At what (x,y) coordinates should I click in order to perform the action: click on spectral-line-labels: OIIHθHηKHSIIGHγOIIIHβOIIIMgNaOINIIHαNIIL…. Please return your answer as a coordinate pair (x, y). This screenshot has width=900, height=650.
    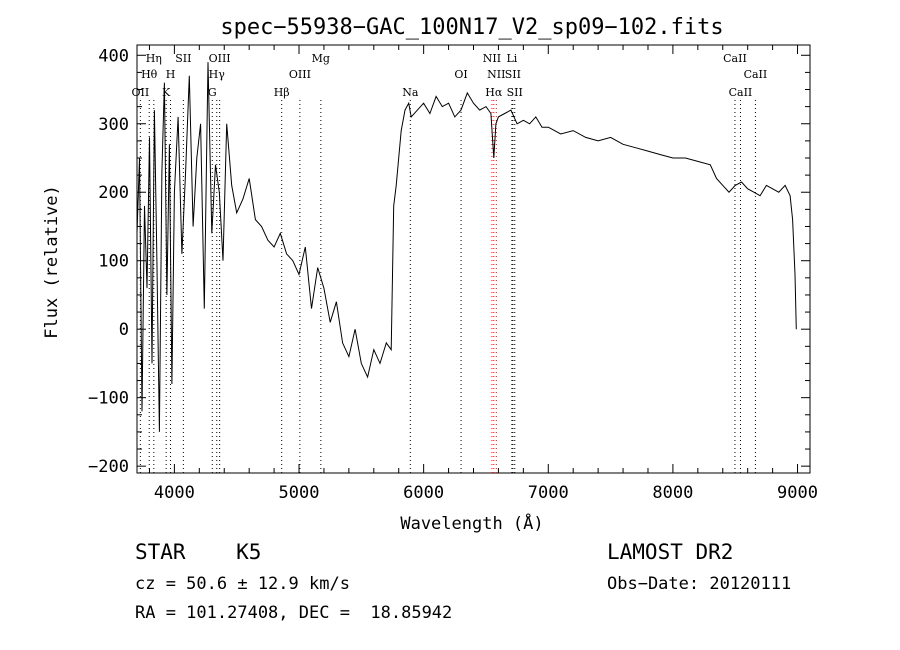
    Looking at the image, I should click on (450, 75).